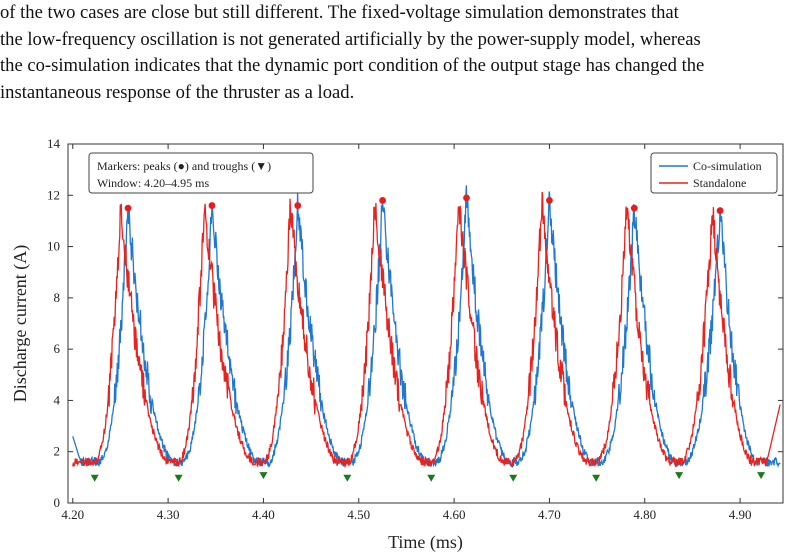 This screenshot has height=558, width=800. I want to click on y-tick-label: 2, so click(57, 451).